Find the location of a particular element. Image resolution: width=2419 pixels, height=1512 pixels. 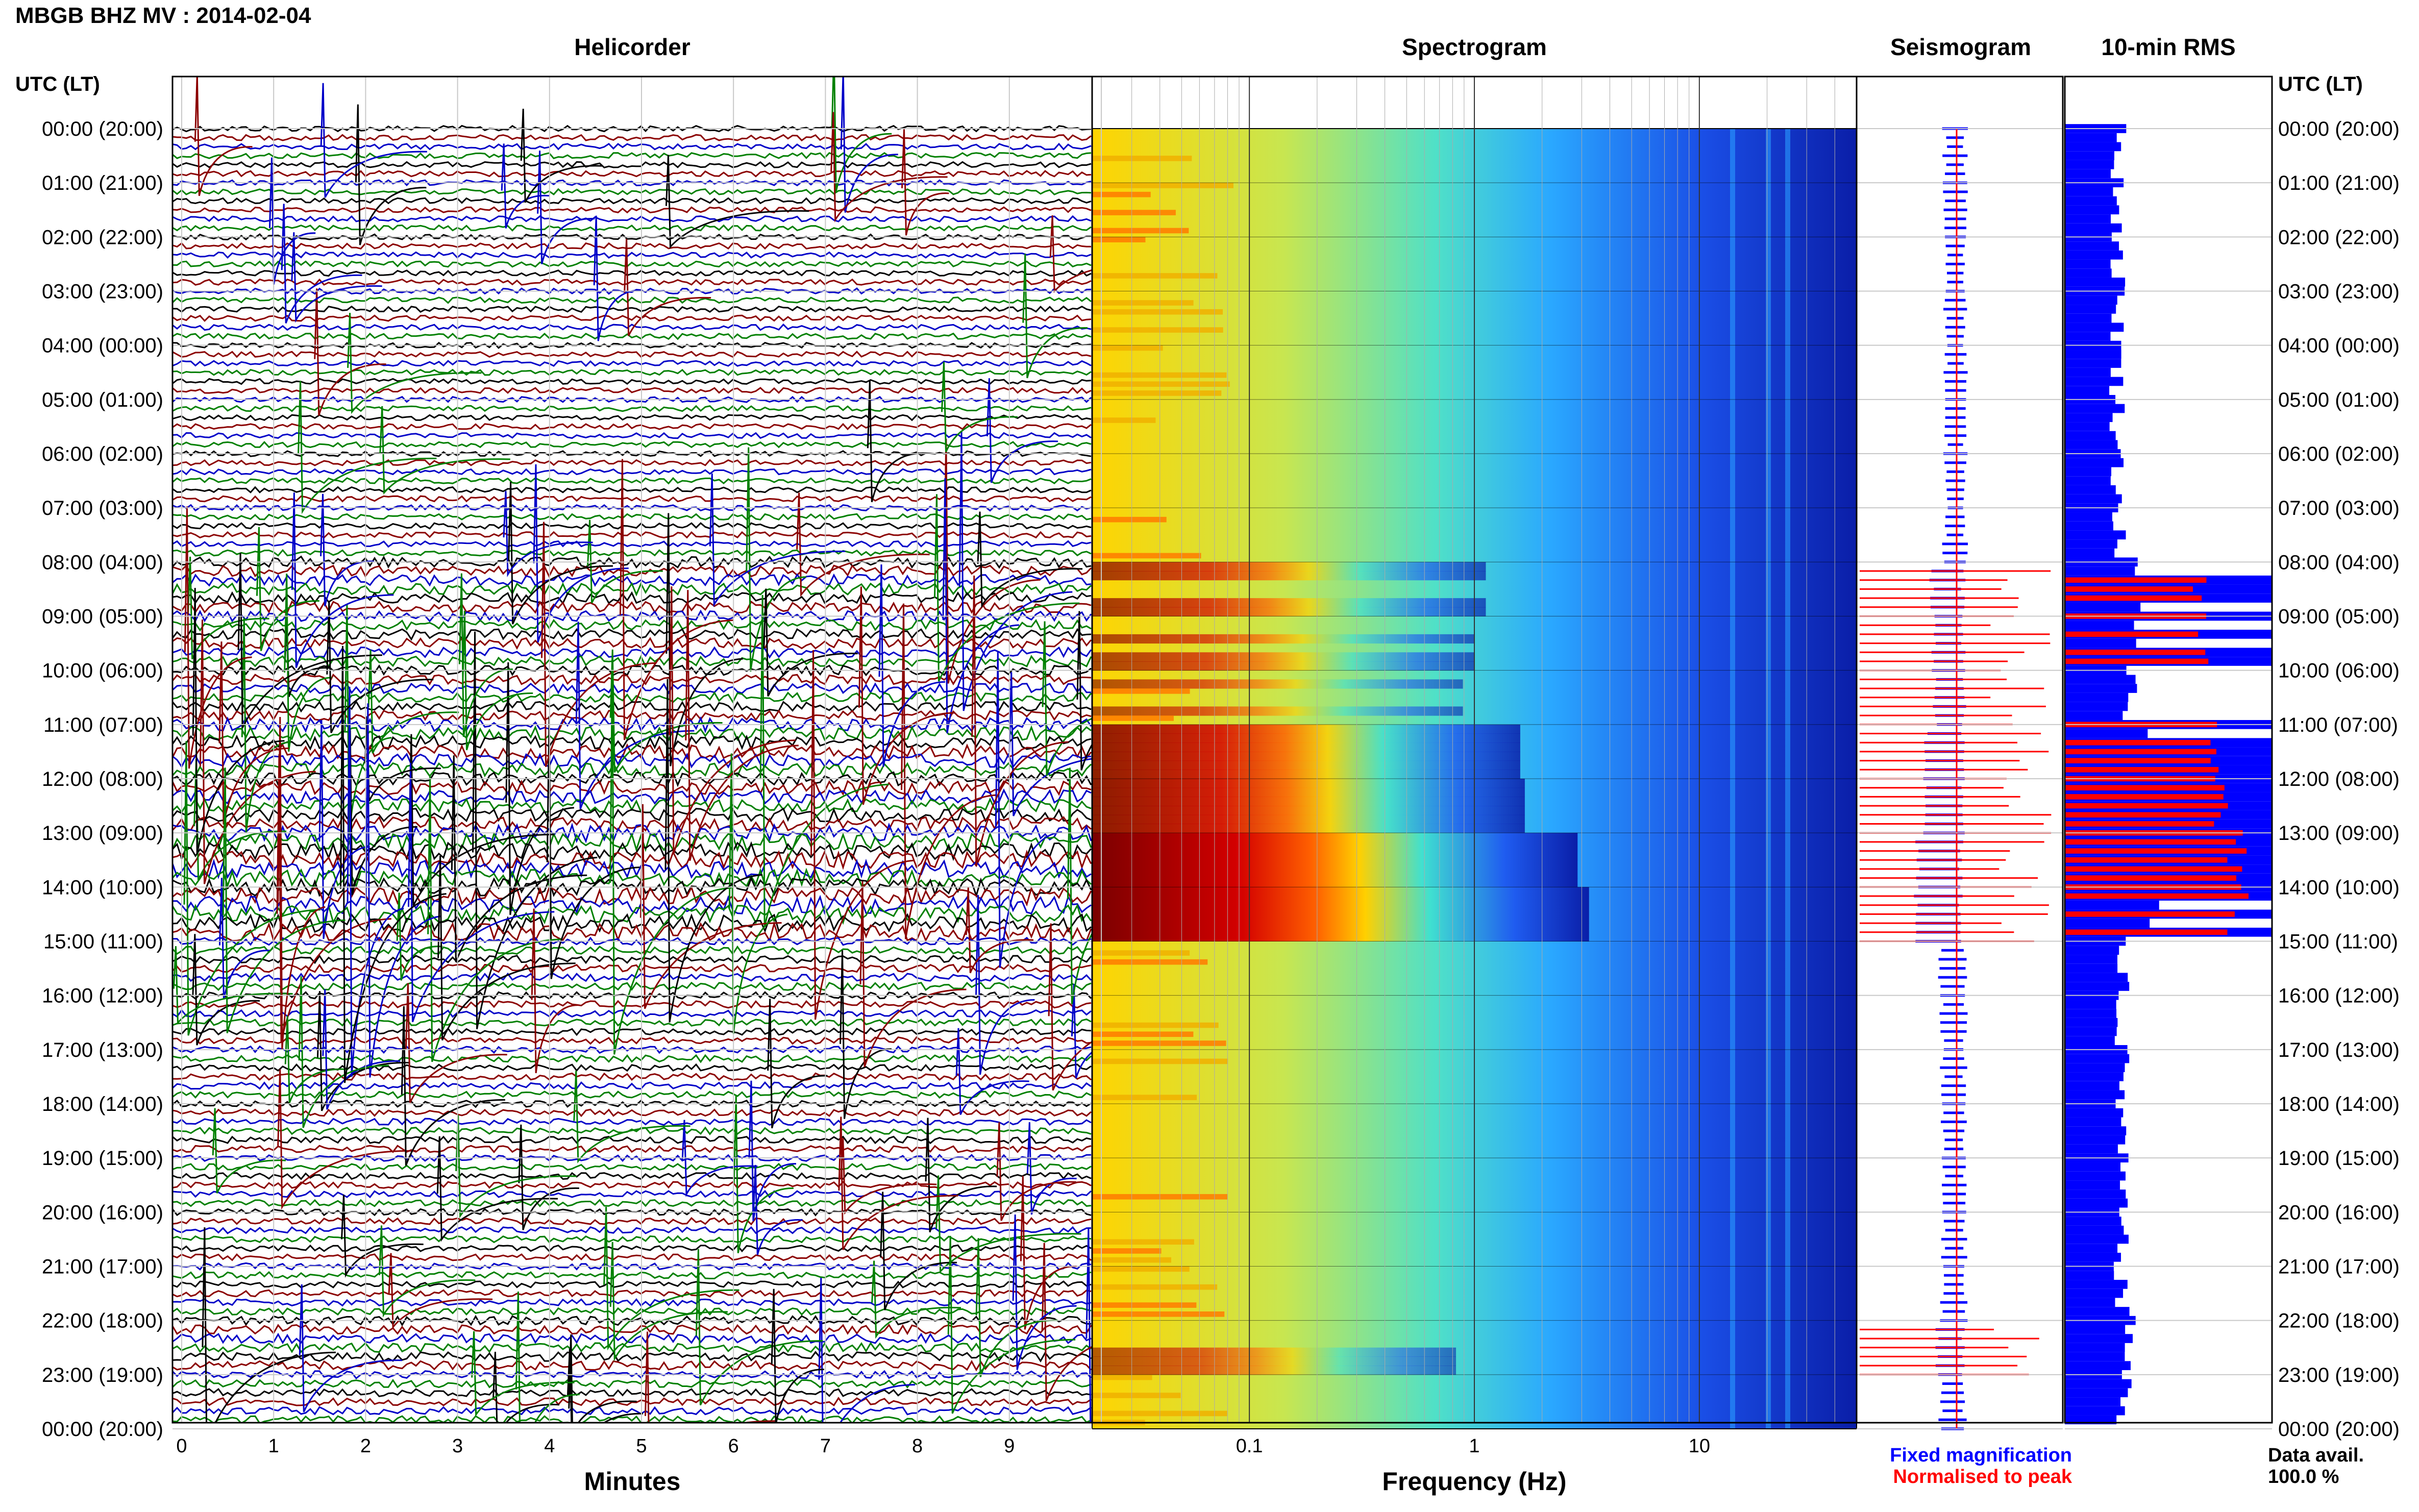

spectrogram-title: Spectrogram is located at coordinates (1474, 47).